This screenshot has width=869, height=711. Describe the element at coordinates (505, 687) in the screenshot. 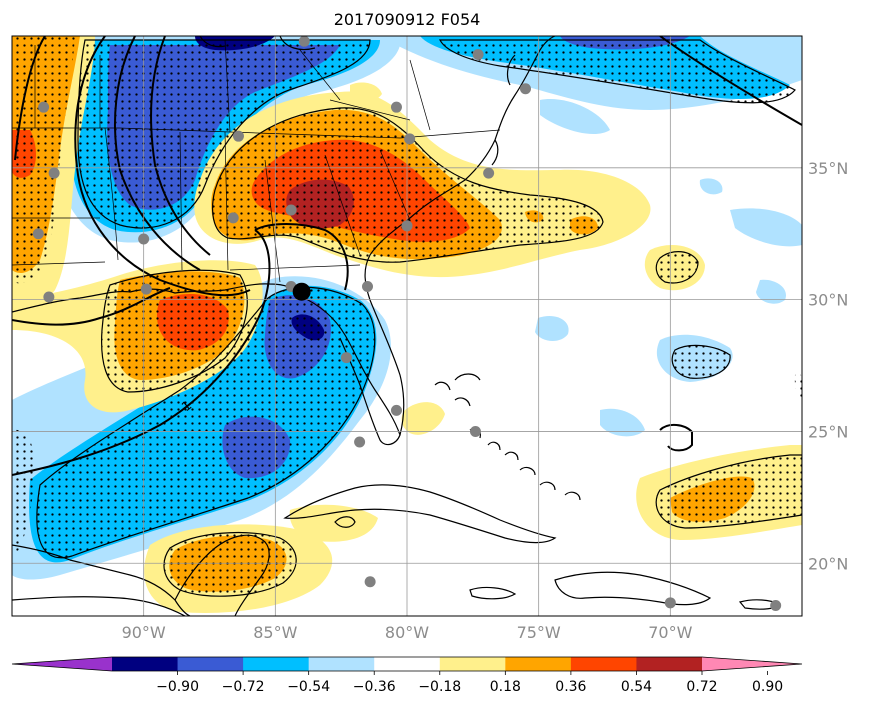

I see `colorbar-tick-label: 0.18` at that location.